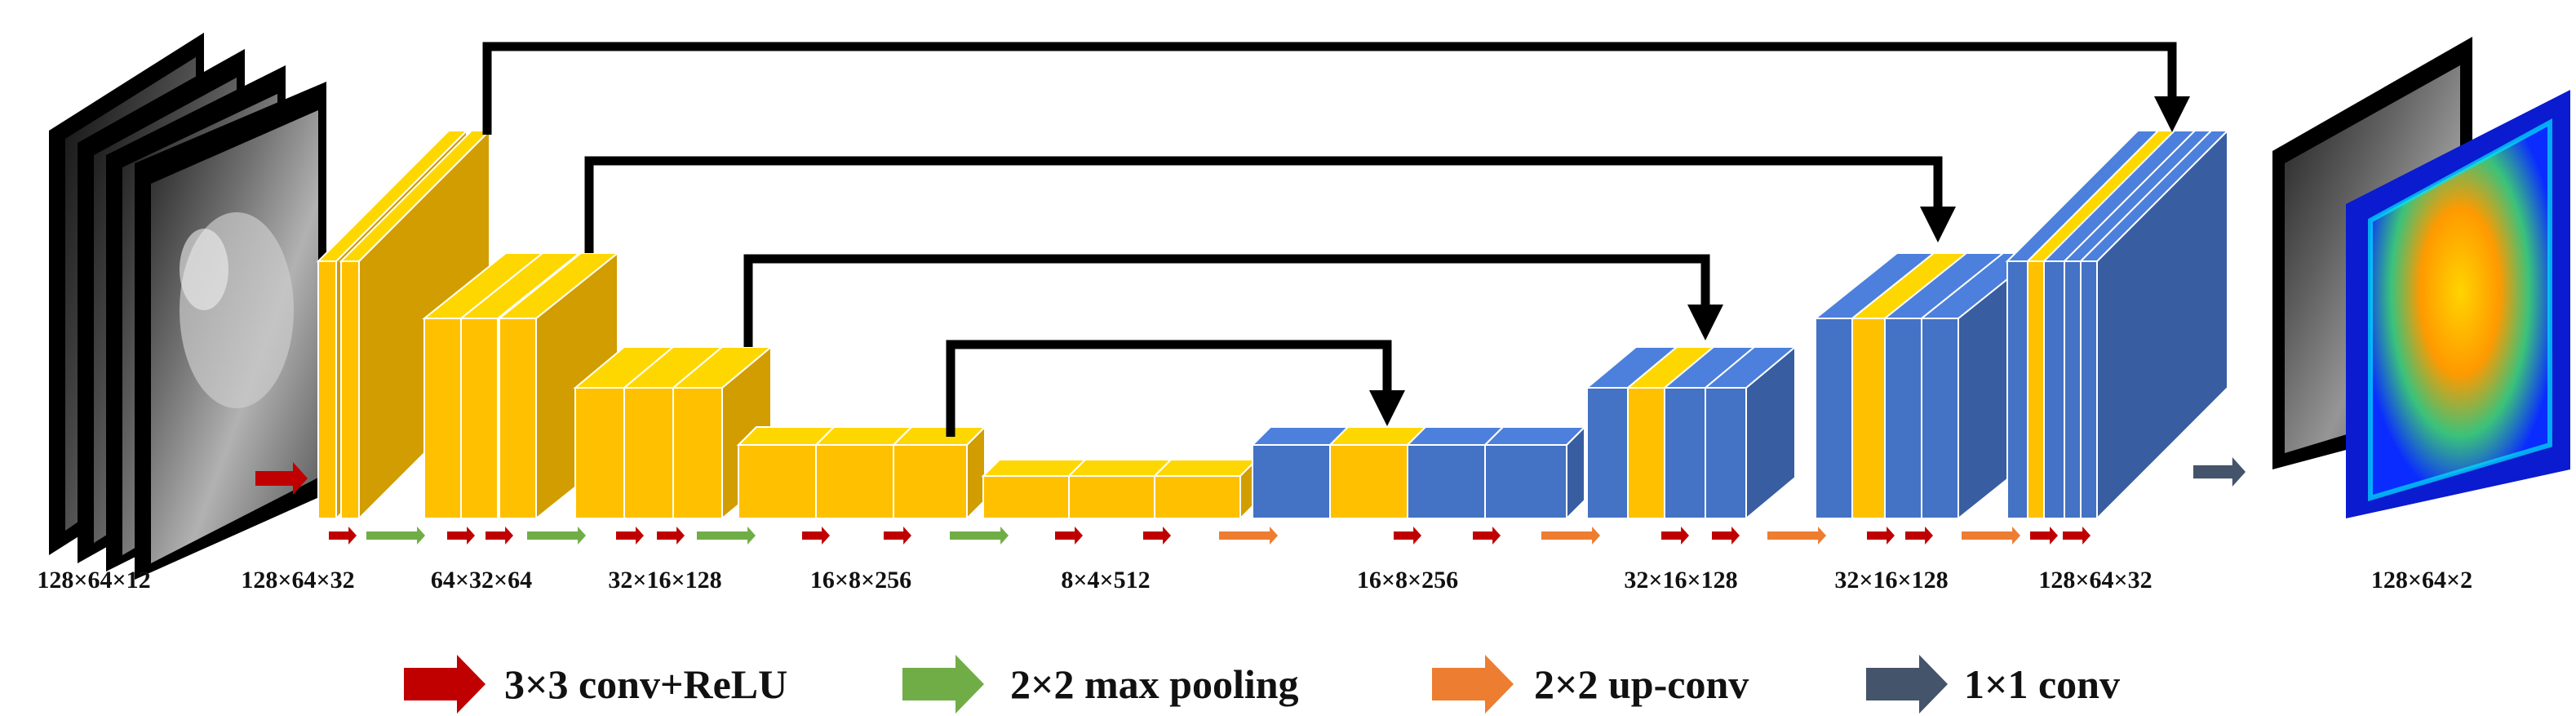 This screenshot has height=716, width=2576. I want to click on legend-label: 2×2 max pooling, so click(1154, 684).